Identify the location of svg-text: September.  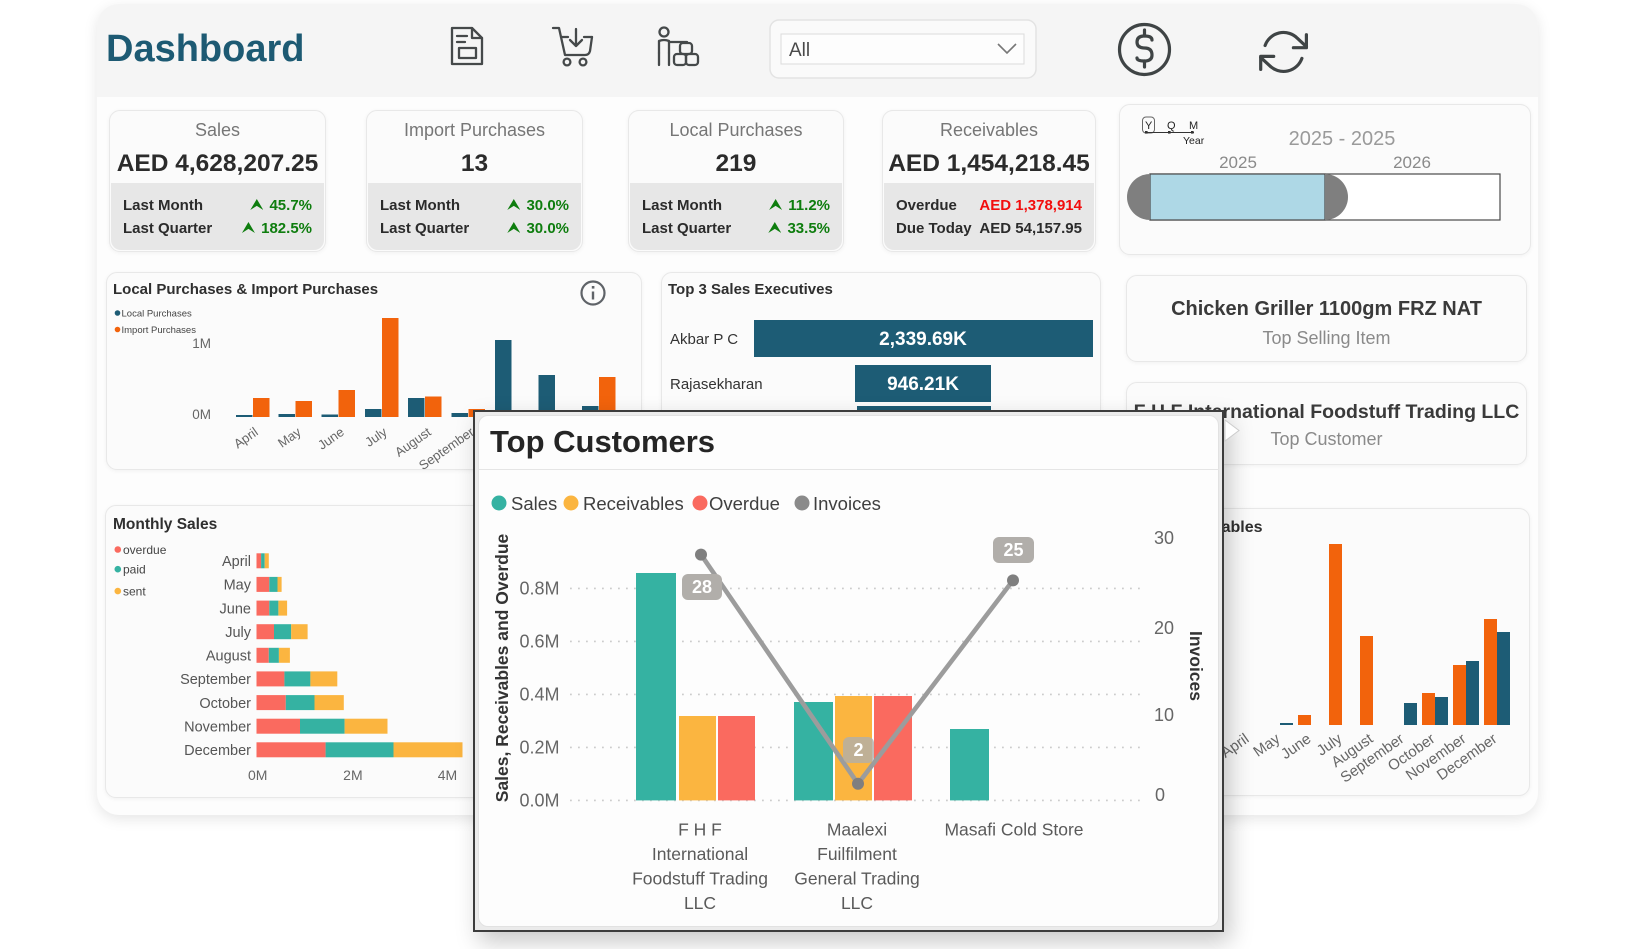
(215, 680).